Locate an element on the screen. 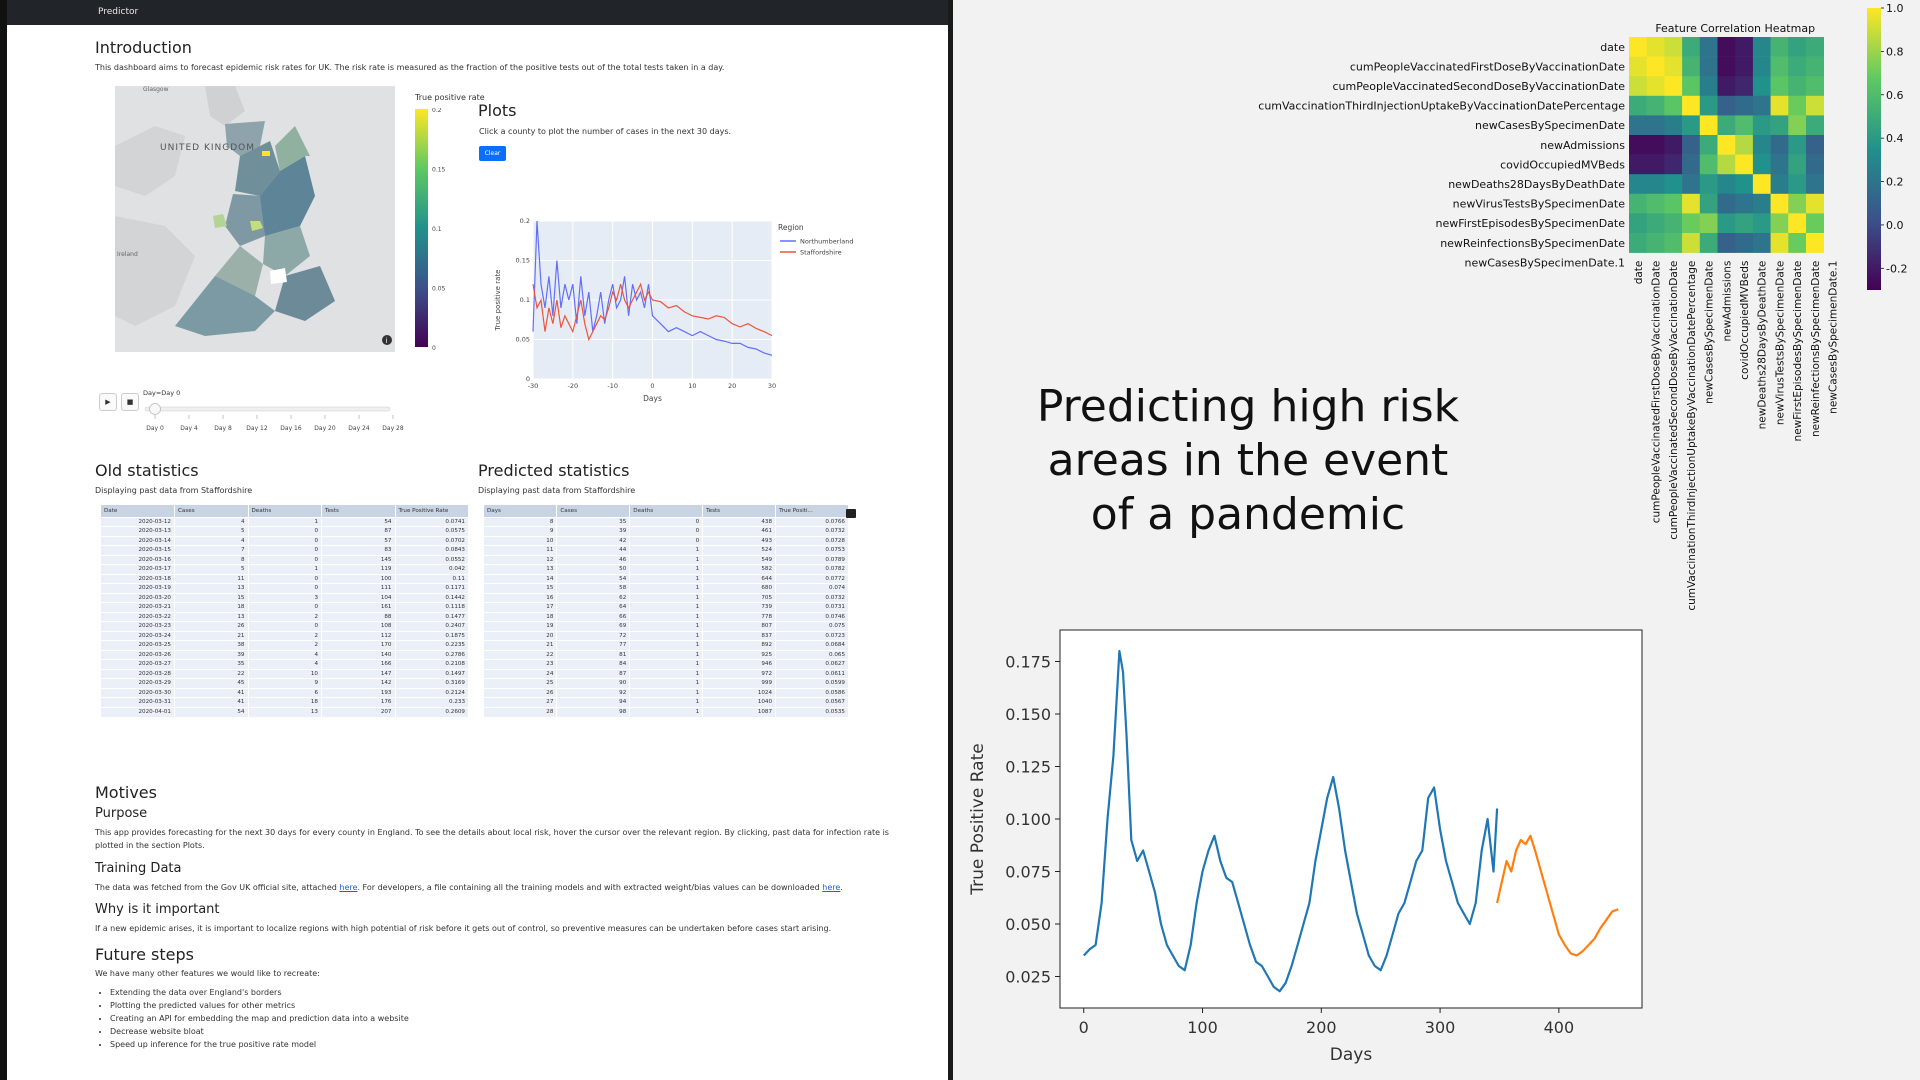 The height and width of the screenshot is (1080, 1920). y-tick-label: 0.100 is located at coordinates (1028, 819).